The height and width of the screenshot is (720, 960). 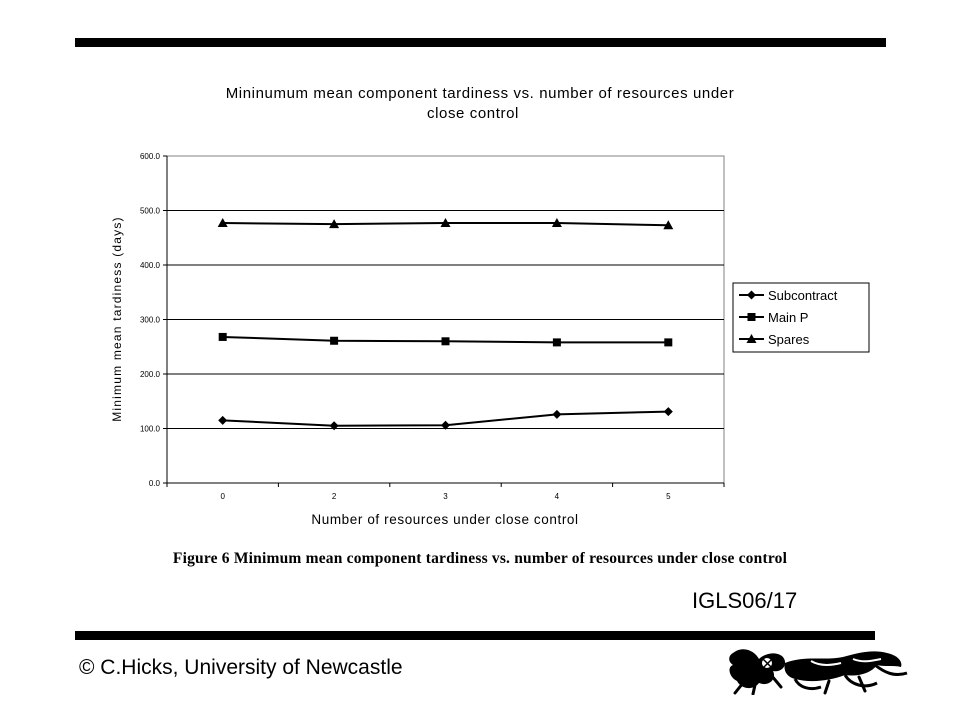 I want to click on y-tick-label-0: 0.0, so click(x=155, y=483).